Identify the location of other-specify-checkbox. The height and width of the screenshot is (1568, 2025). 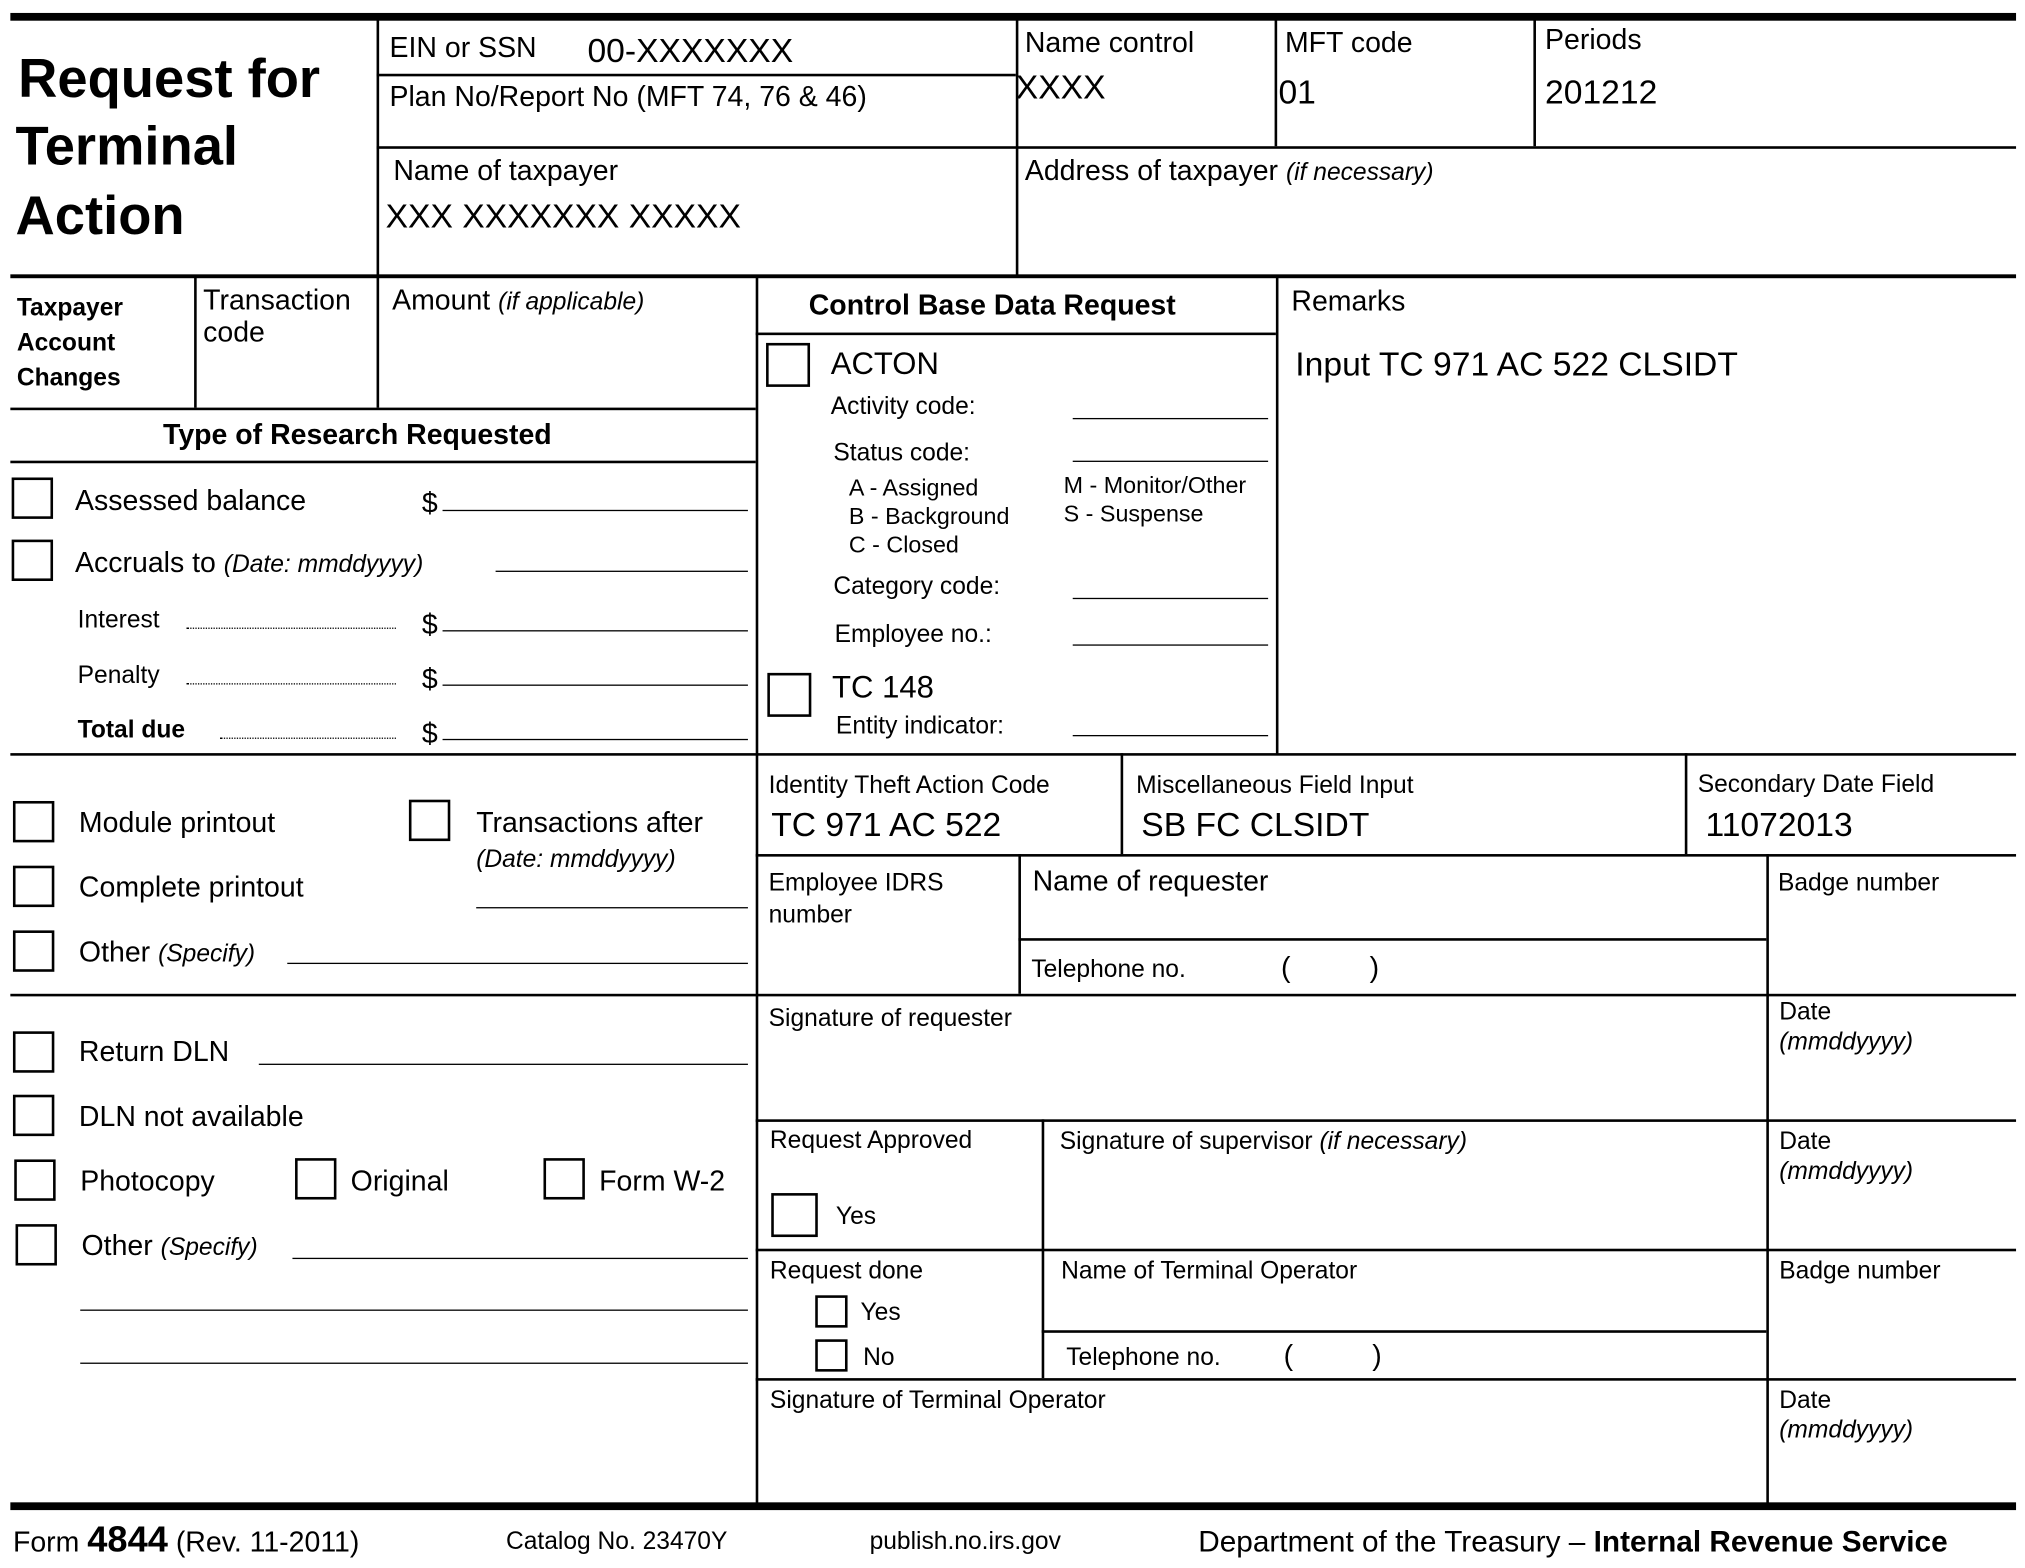
(36, 1245).